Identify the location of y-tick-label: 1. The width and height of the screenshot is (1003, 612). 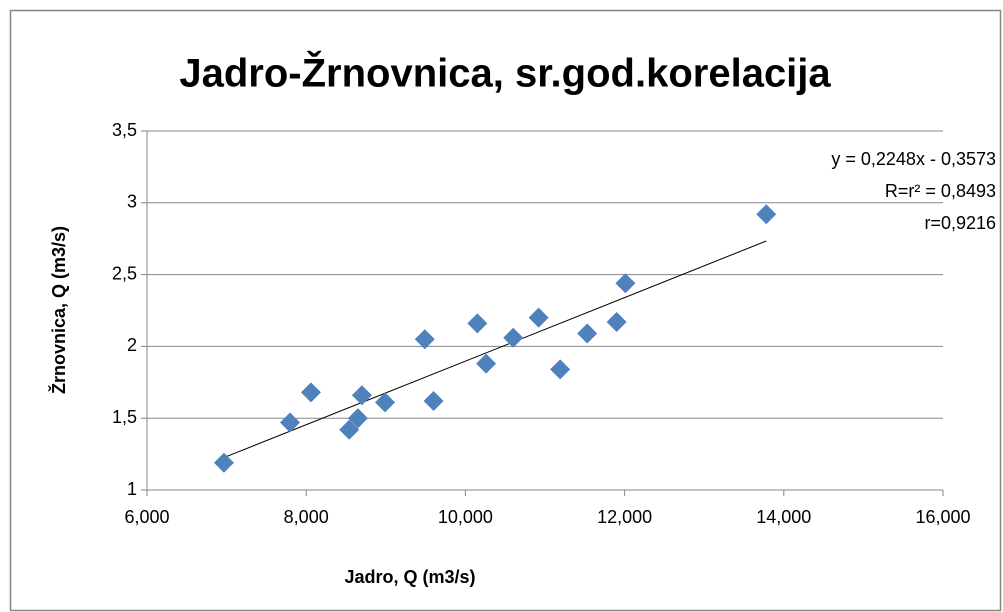
(132, 489).